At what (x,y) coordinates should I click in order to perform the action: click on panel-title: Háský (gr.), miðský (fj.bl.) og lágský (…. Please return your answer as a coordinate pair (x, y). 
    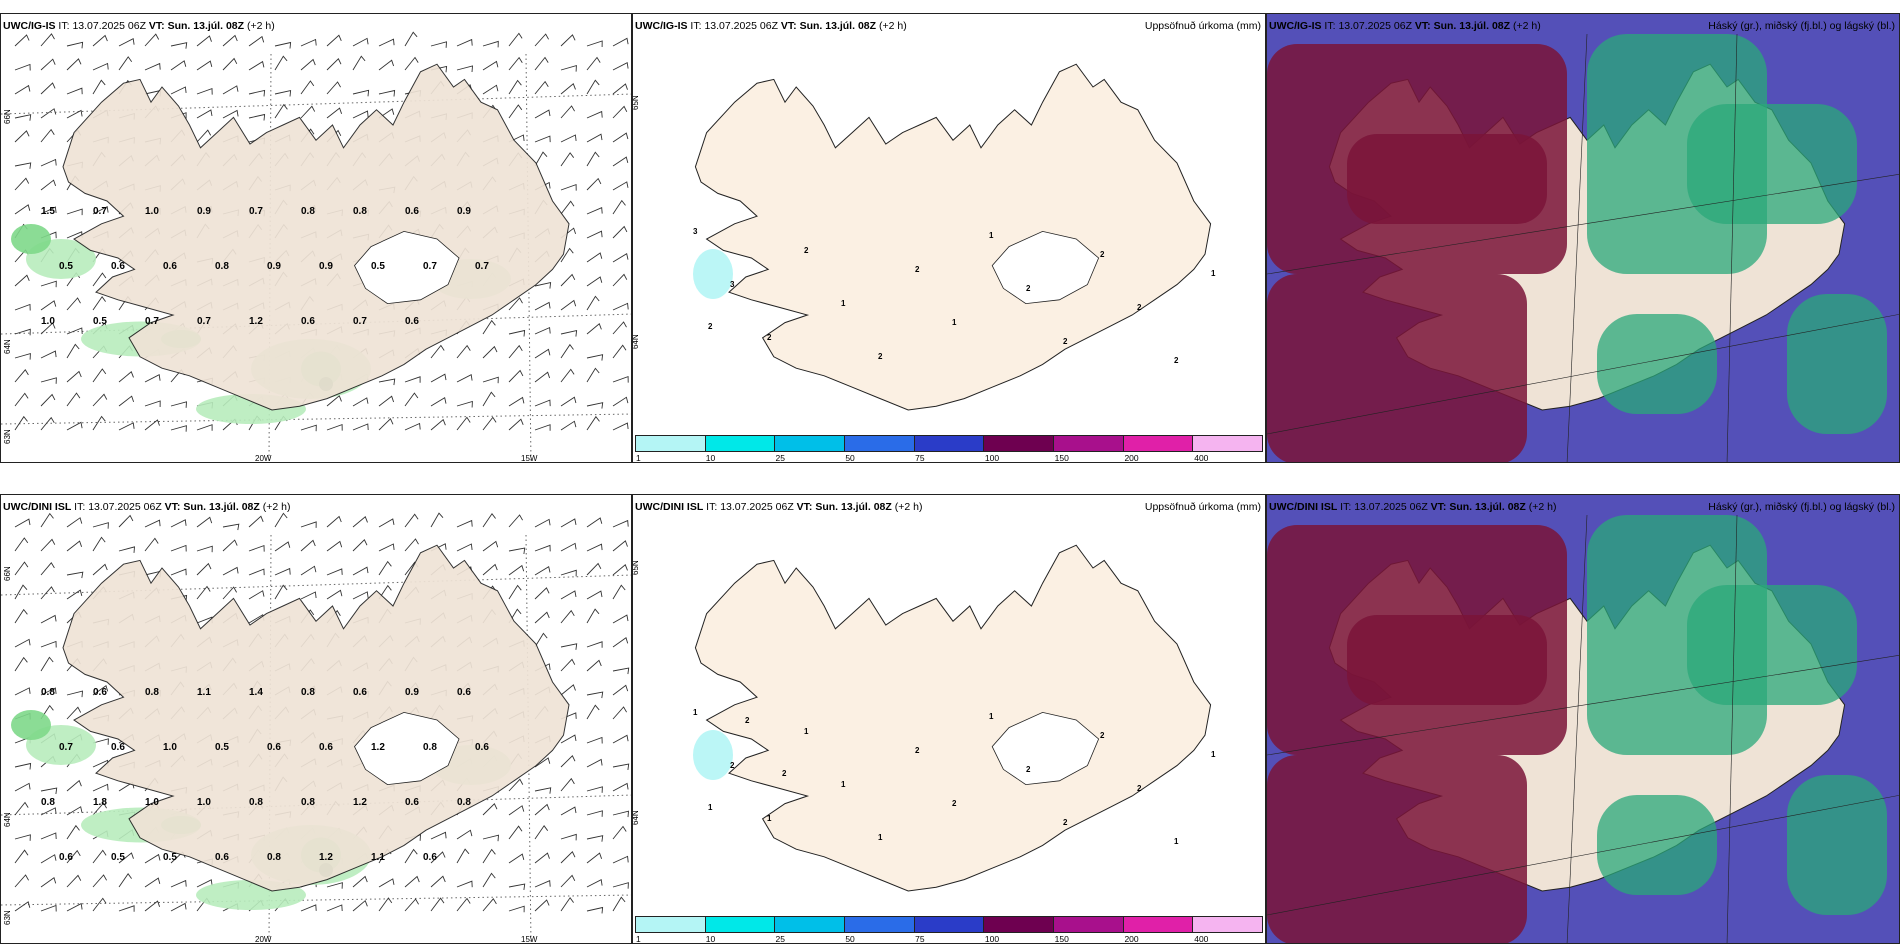
    Looking at the image, I should click on (1801, 26).